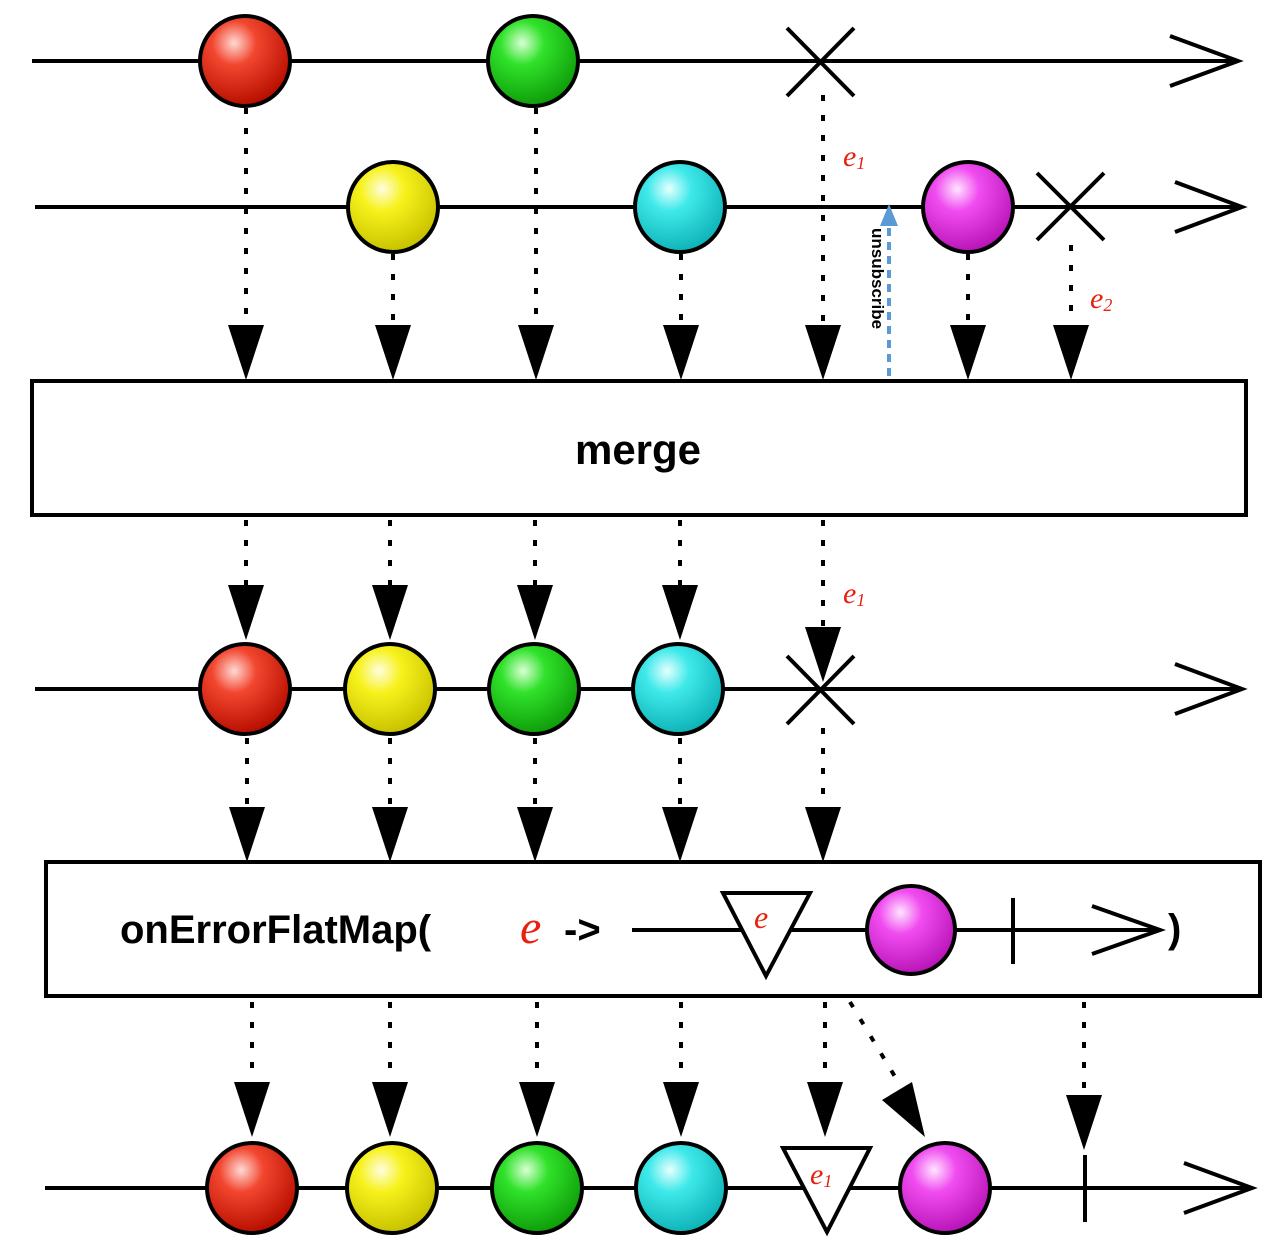 This screenshot has width=1280, height=1260. I want to click on inner-triangle-label: e, so click(761, 917).